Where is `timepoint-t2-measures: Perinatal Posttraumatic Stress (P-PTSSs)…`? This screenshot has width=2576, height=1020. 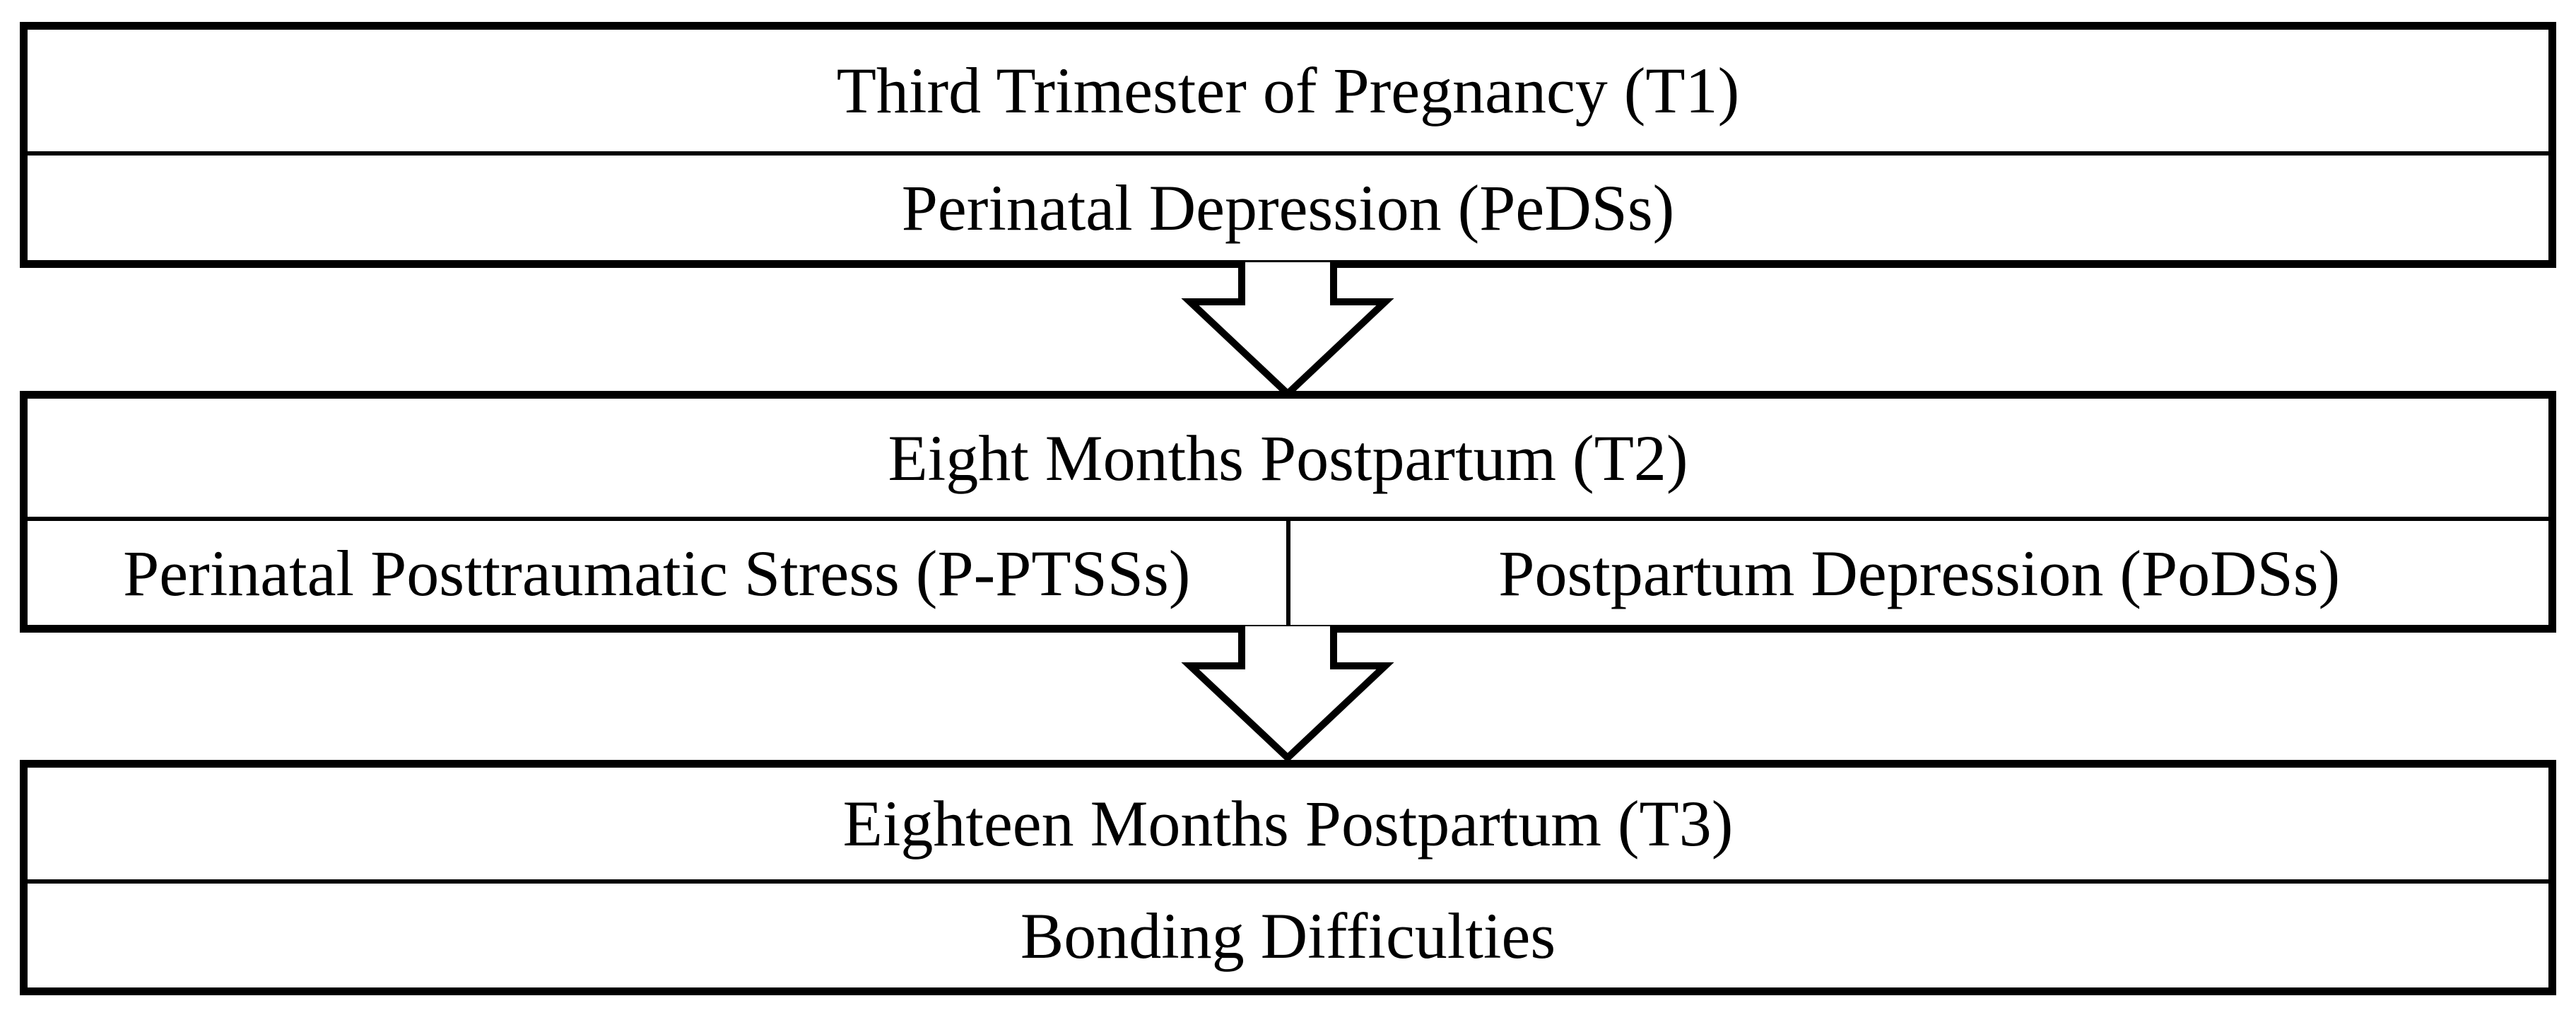 timepoint-t2-measures: Perinatal Posttraumatic Stress (P-PTSSs)… is located at coordinates (1288, 571).